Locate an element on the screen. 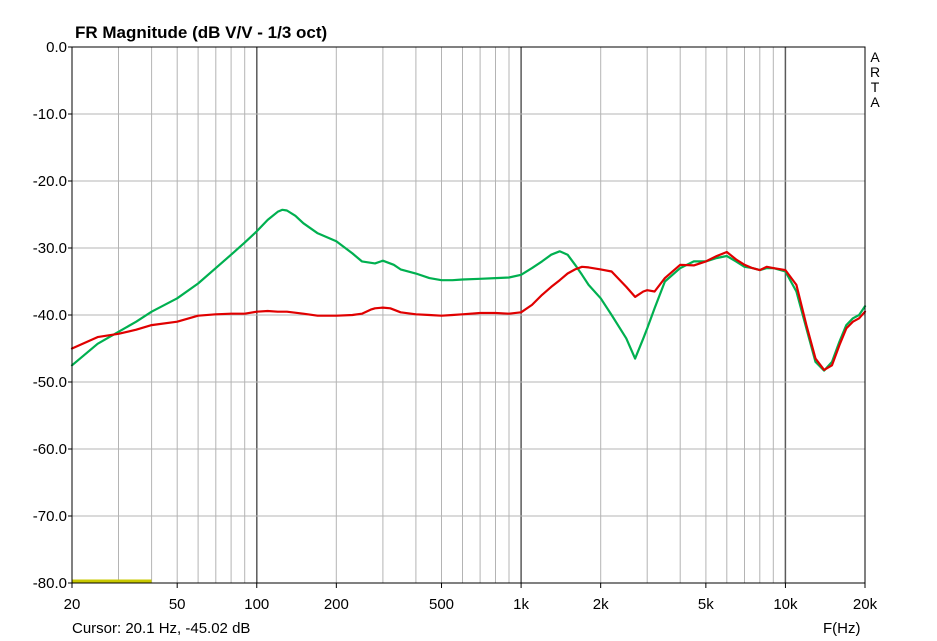 The height and width of the screenshot is (641, 937). x-tick-label: 200 is located at coordinates (336, 604).